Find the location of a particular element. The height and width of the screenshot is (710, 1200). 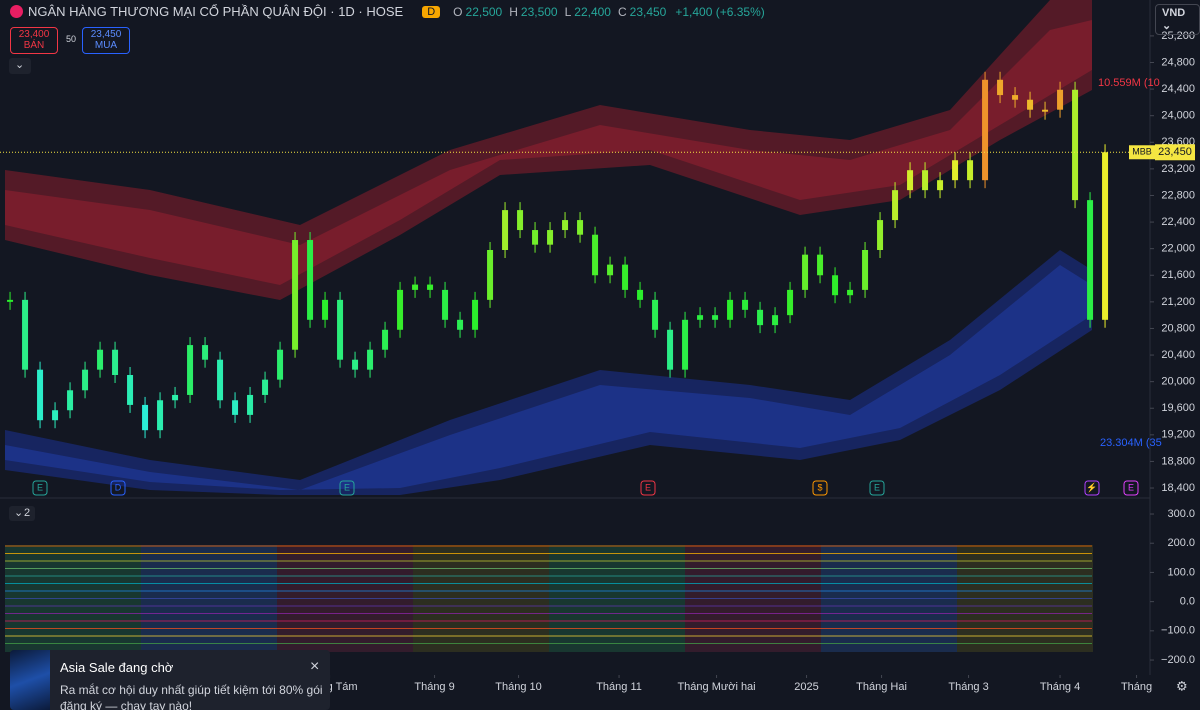

x-tick-label: Tháng 10 is located at coordinates (518, 687).